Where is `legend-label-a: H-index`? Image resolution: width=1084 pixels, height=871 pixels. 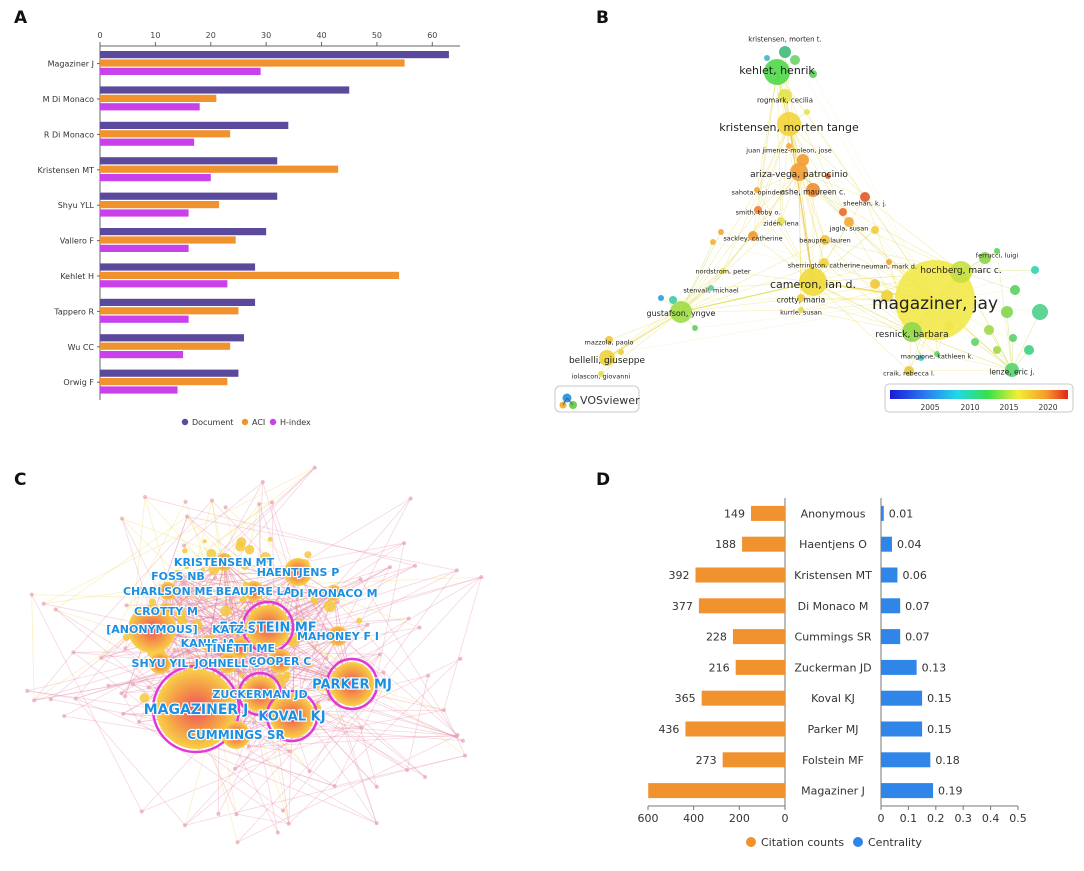 legend-label-a: H-index is located at coordinates (295, 422).